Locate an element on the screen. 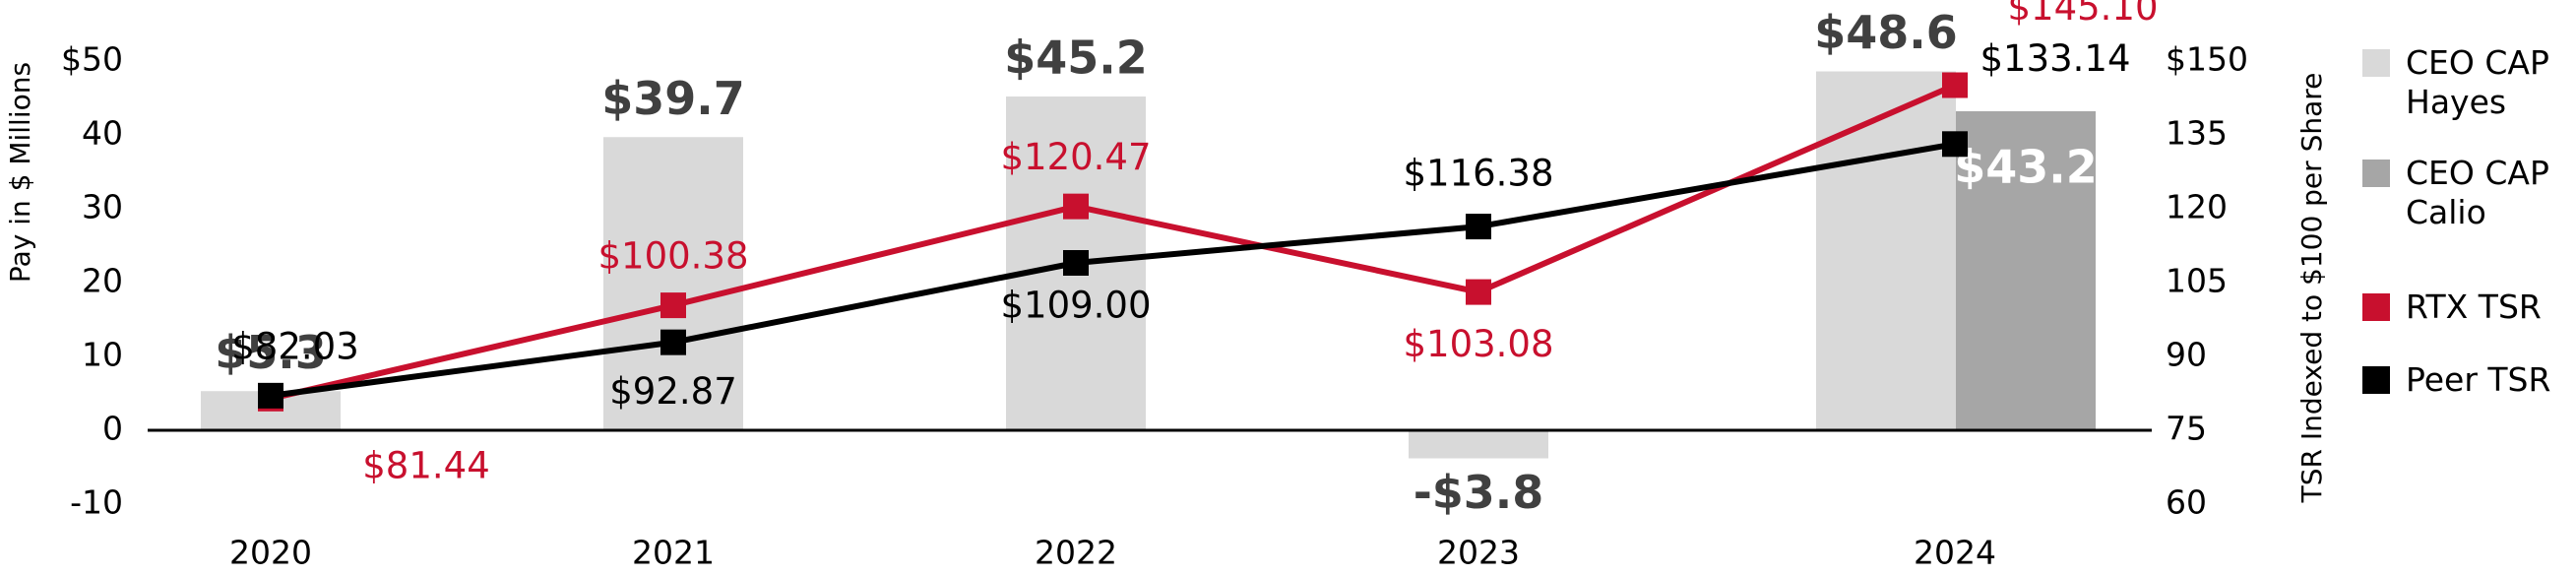  bar-value-label: -$3.8 is located at coordinates (1479, 492).